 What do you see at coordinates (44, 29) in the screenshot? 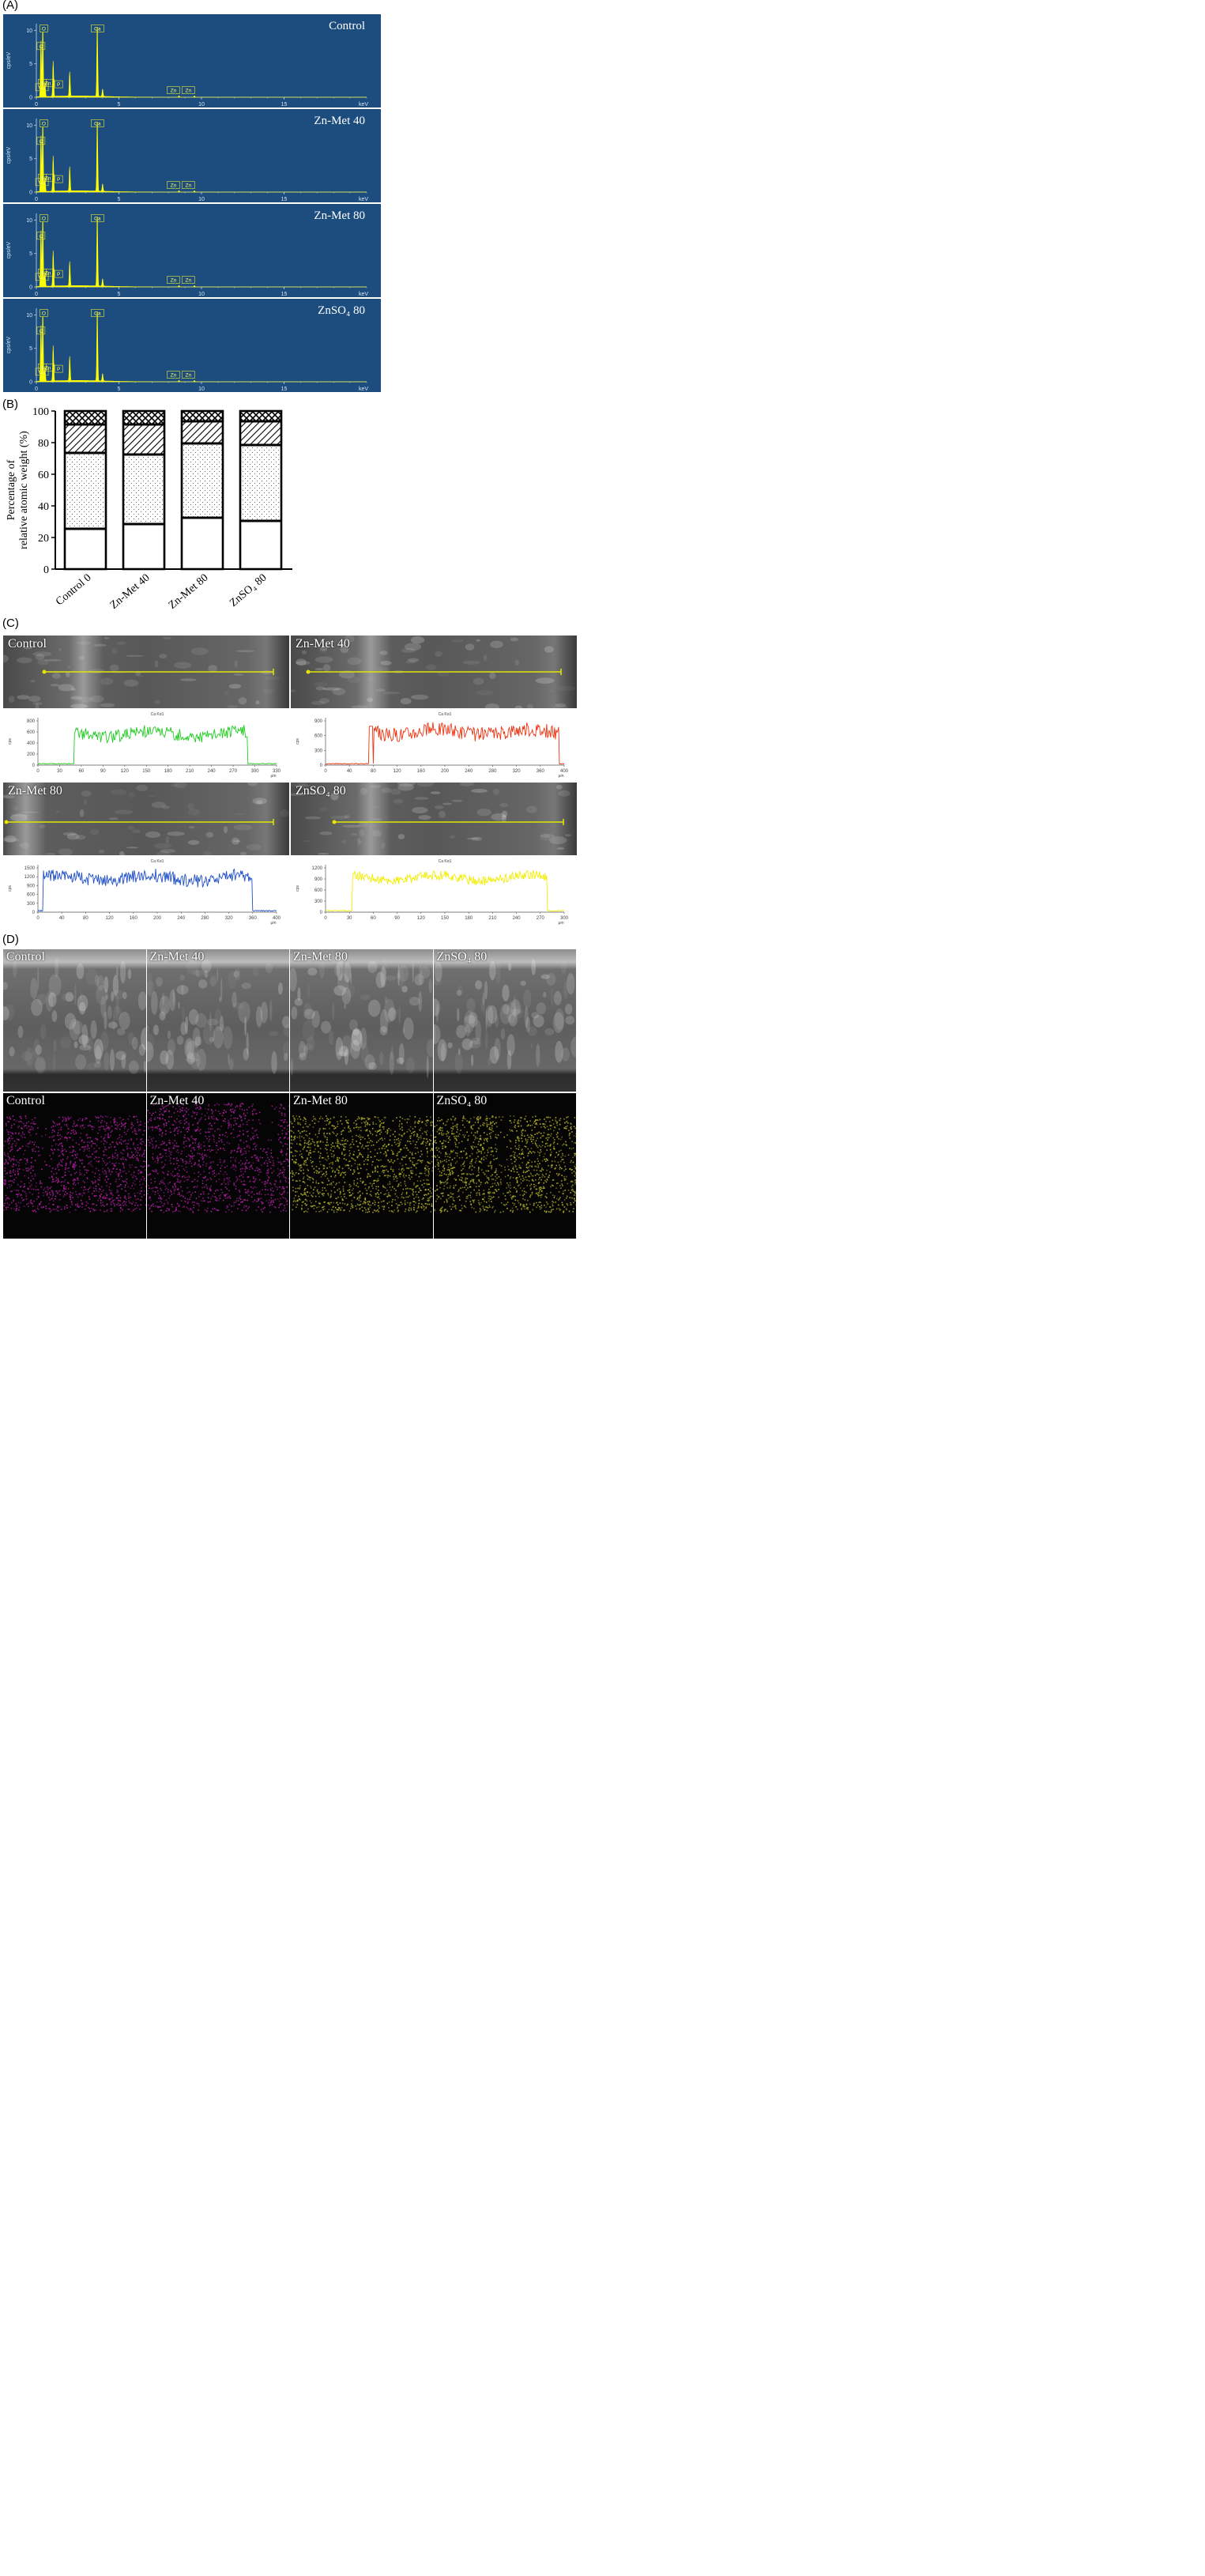
I see `eds-peak-label: O` at bounding box center [44, 29].